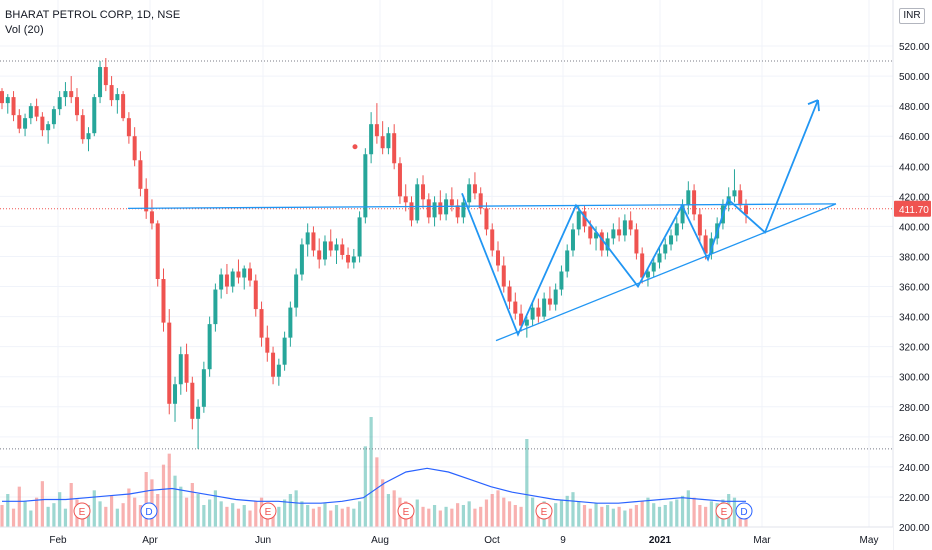 The width and height of the screenshot is (932, 550). I want to click on price-tick-label: 220.00, so click(914, 498).